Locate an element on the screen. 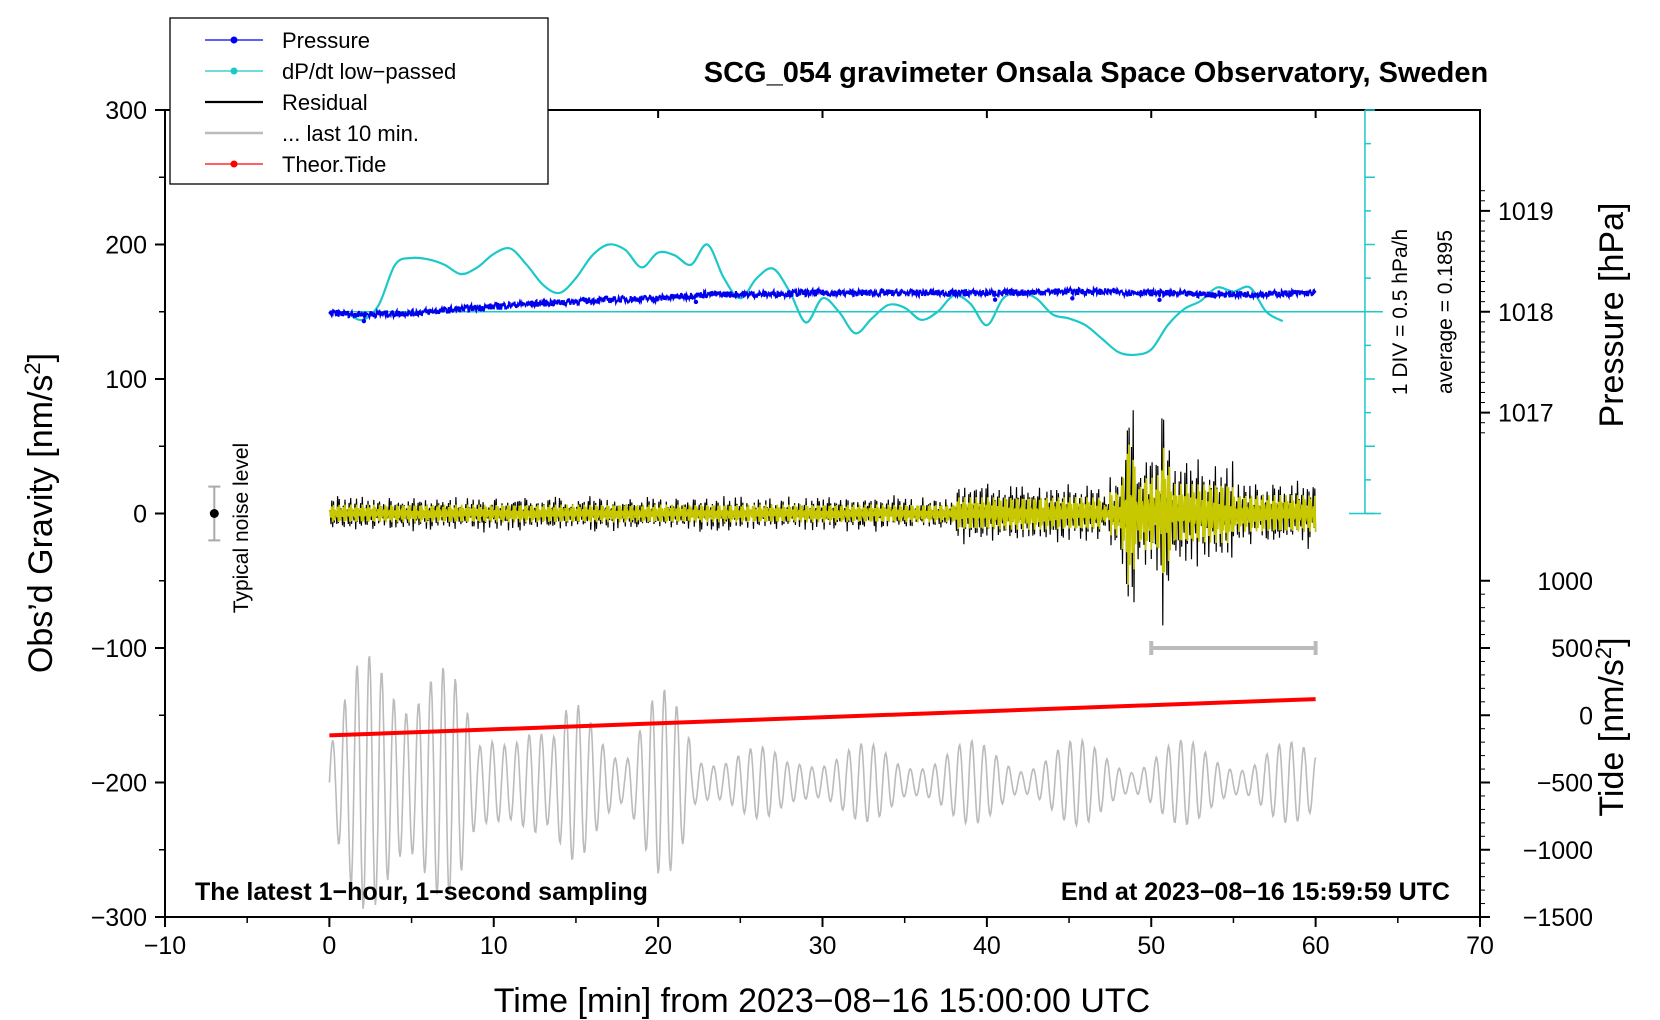 The width and height of the screenshot is (1660, 1020). y-tick-label: 300 is located at coordinates (126, 111).